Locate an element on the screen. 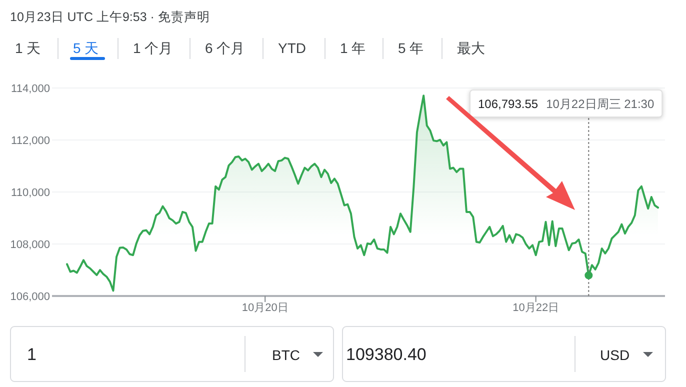 The height and width of the screenshot is (387, 686). tooltip: 106,793.55 10月22日周三 21:30 is located at coordinates (566, 104).